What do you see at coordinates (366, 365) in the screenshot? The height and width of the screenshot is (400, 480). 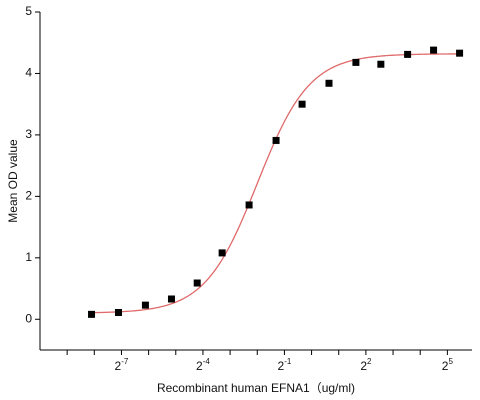 I see `x-tick-label: 22` at bounding box center [366, 365].